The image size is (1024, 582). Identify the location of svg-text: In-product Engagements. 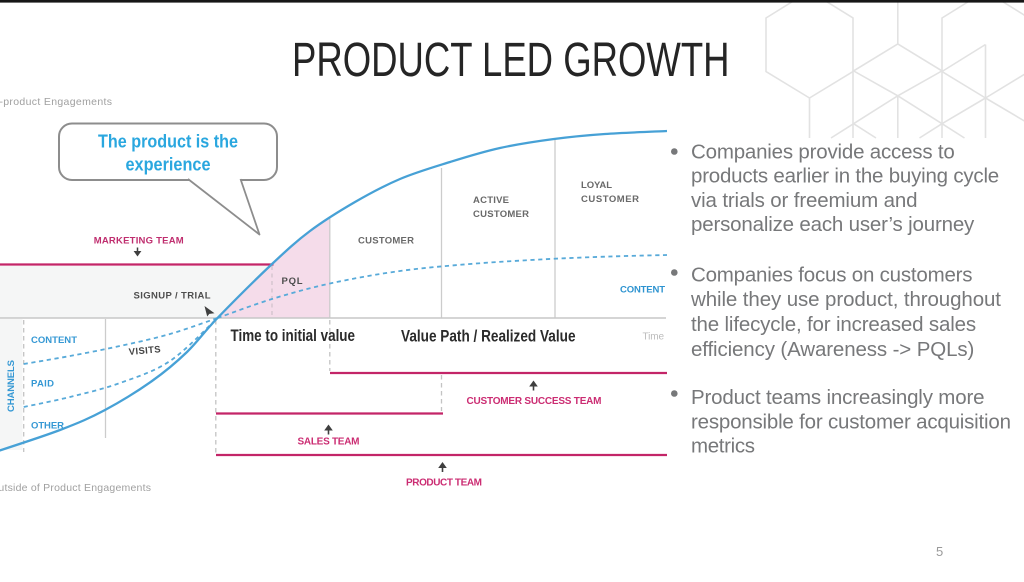
(56, 102).